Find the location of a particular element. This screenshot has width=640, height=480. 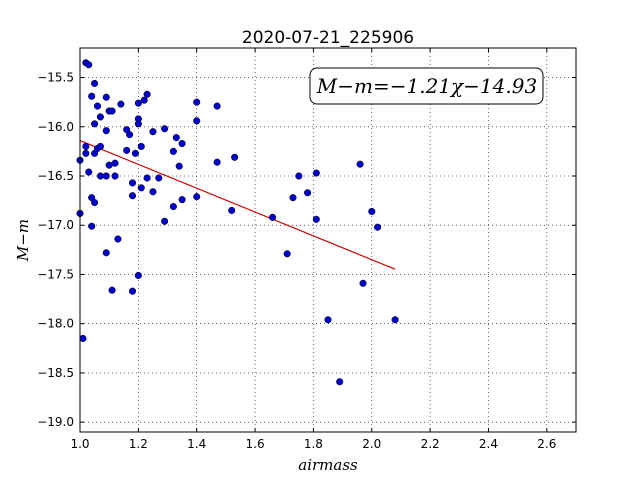

y-tick-label: −19.0 is located at coordinates (55, 422).